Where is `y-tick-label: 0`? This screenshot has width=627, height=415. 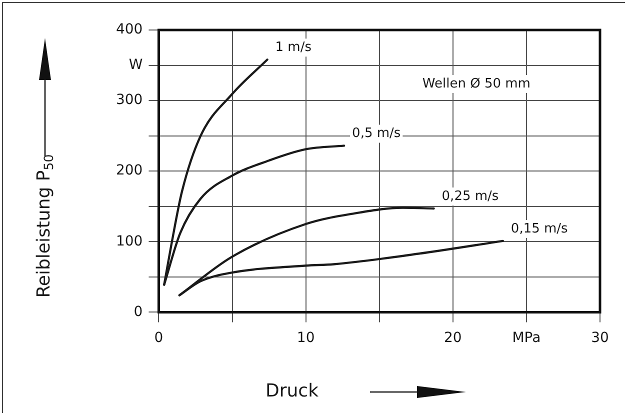
y-tick-label: 0 is located at coordinates (138, 312).